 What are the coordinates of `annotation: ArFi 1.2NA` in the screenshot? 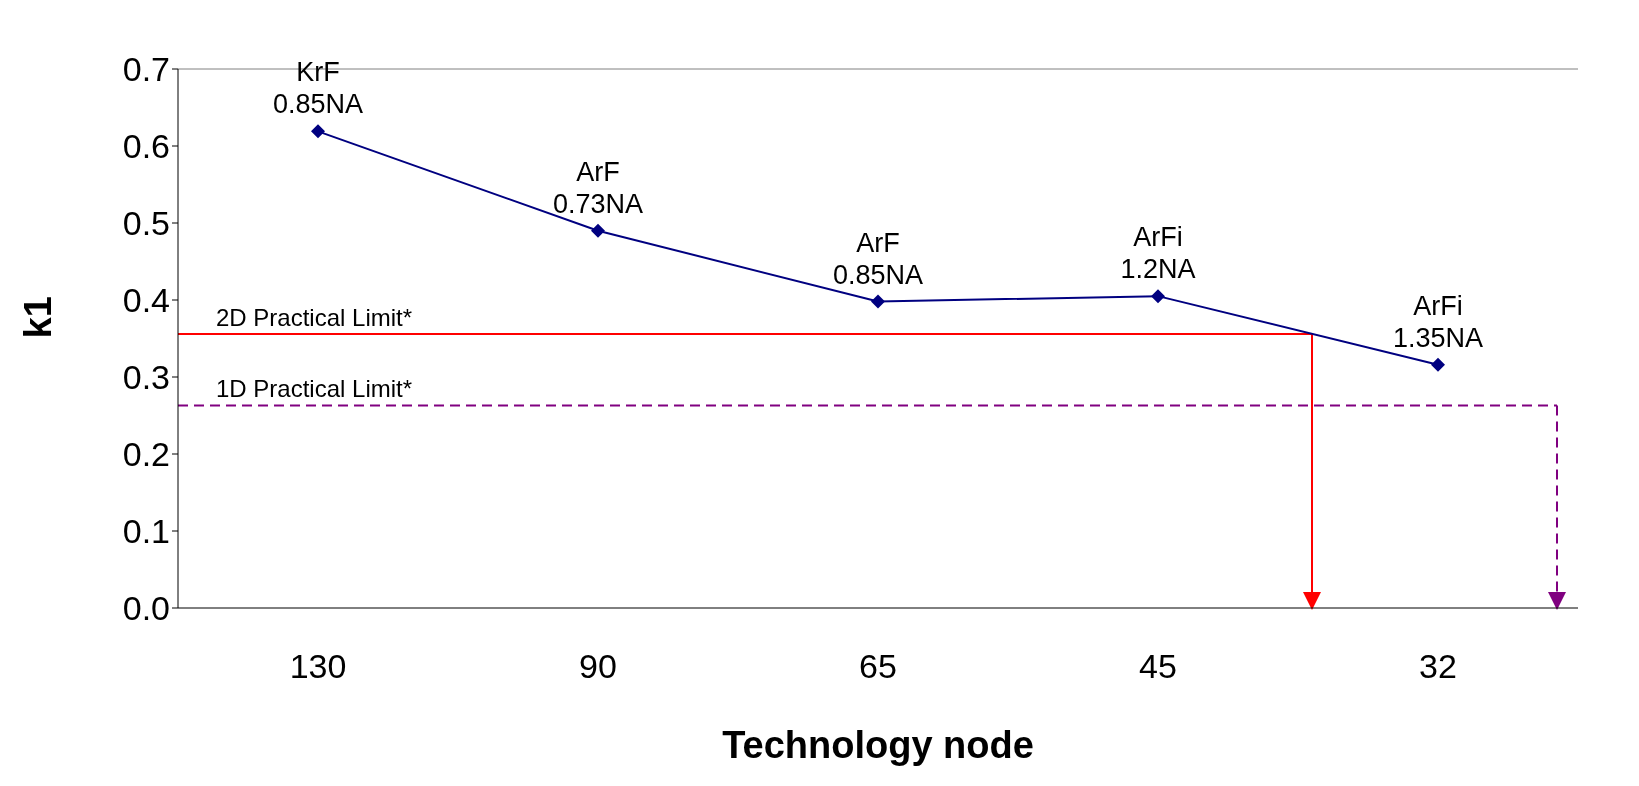 It's located at (1158, 253).